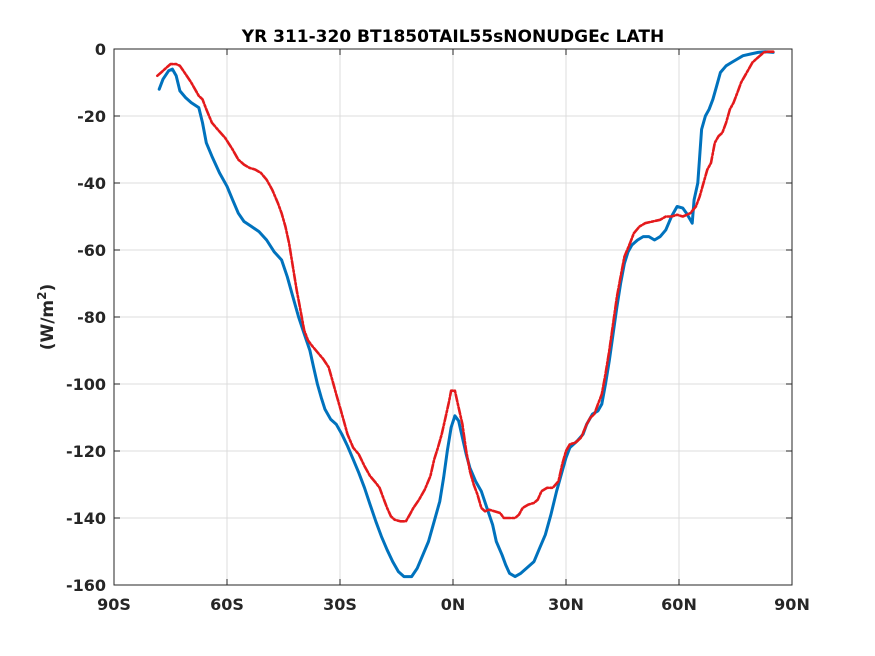 This screenshot has height=656, width=875. I want to click on y-tick-label: -100, so click(86, 384).